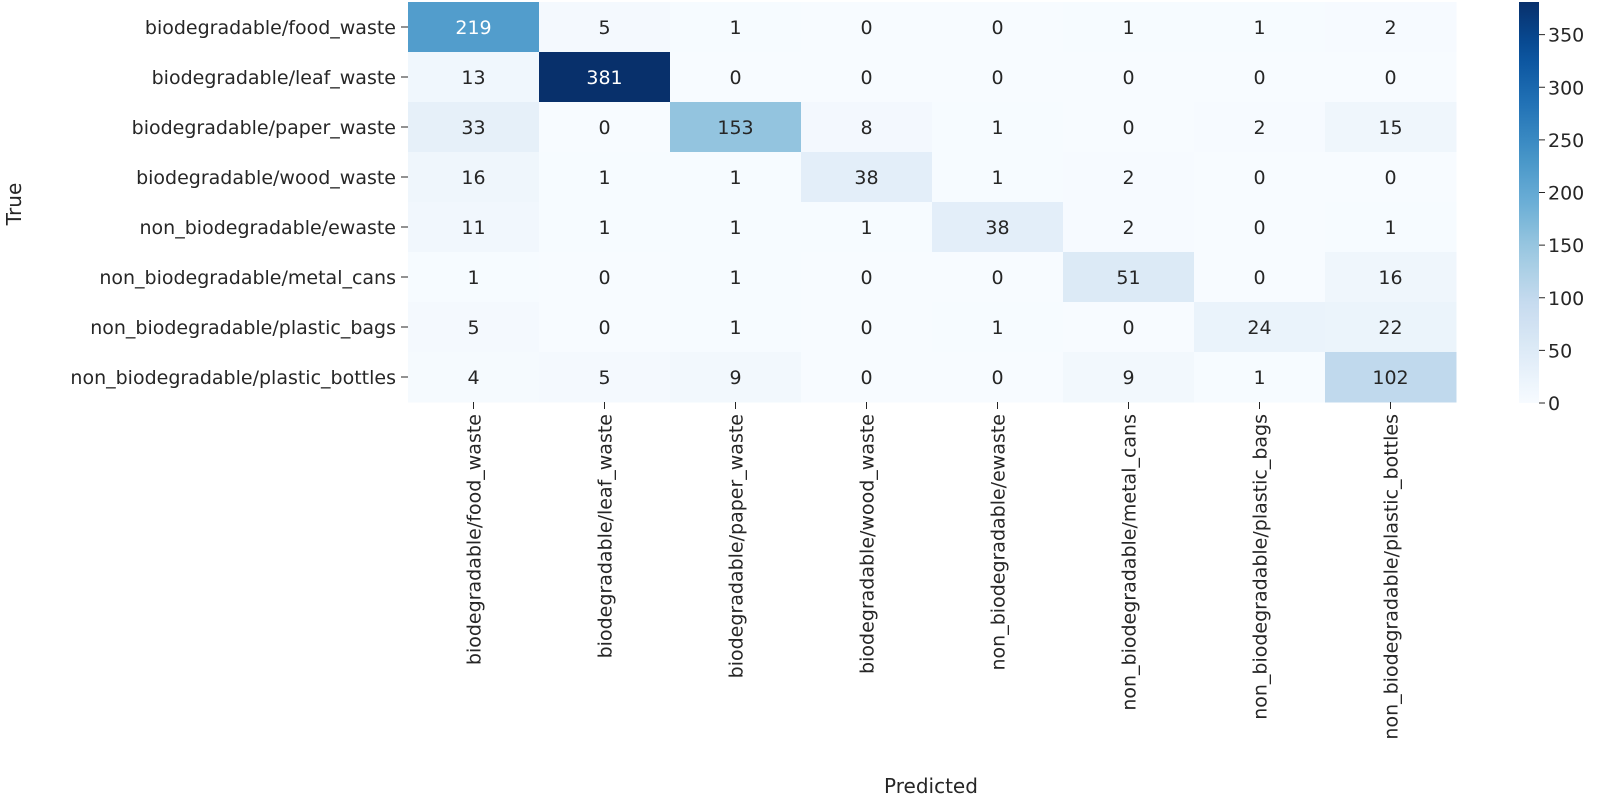  What do you see at coordinates (604, 78) in the screenshot?
I see `cell-value-label: 381` at bounding box center [604, 78].